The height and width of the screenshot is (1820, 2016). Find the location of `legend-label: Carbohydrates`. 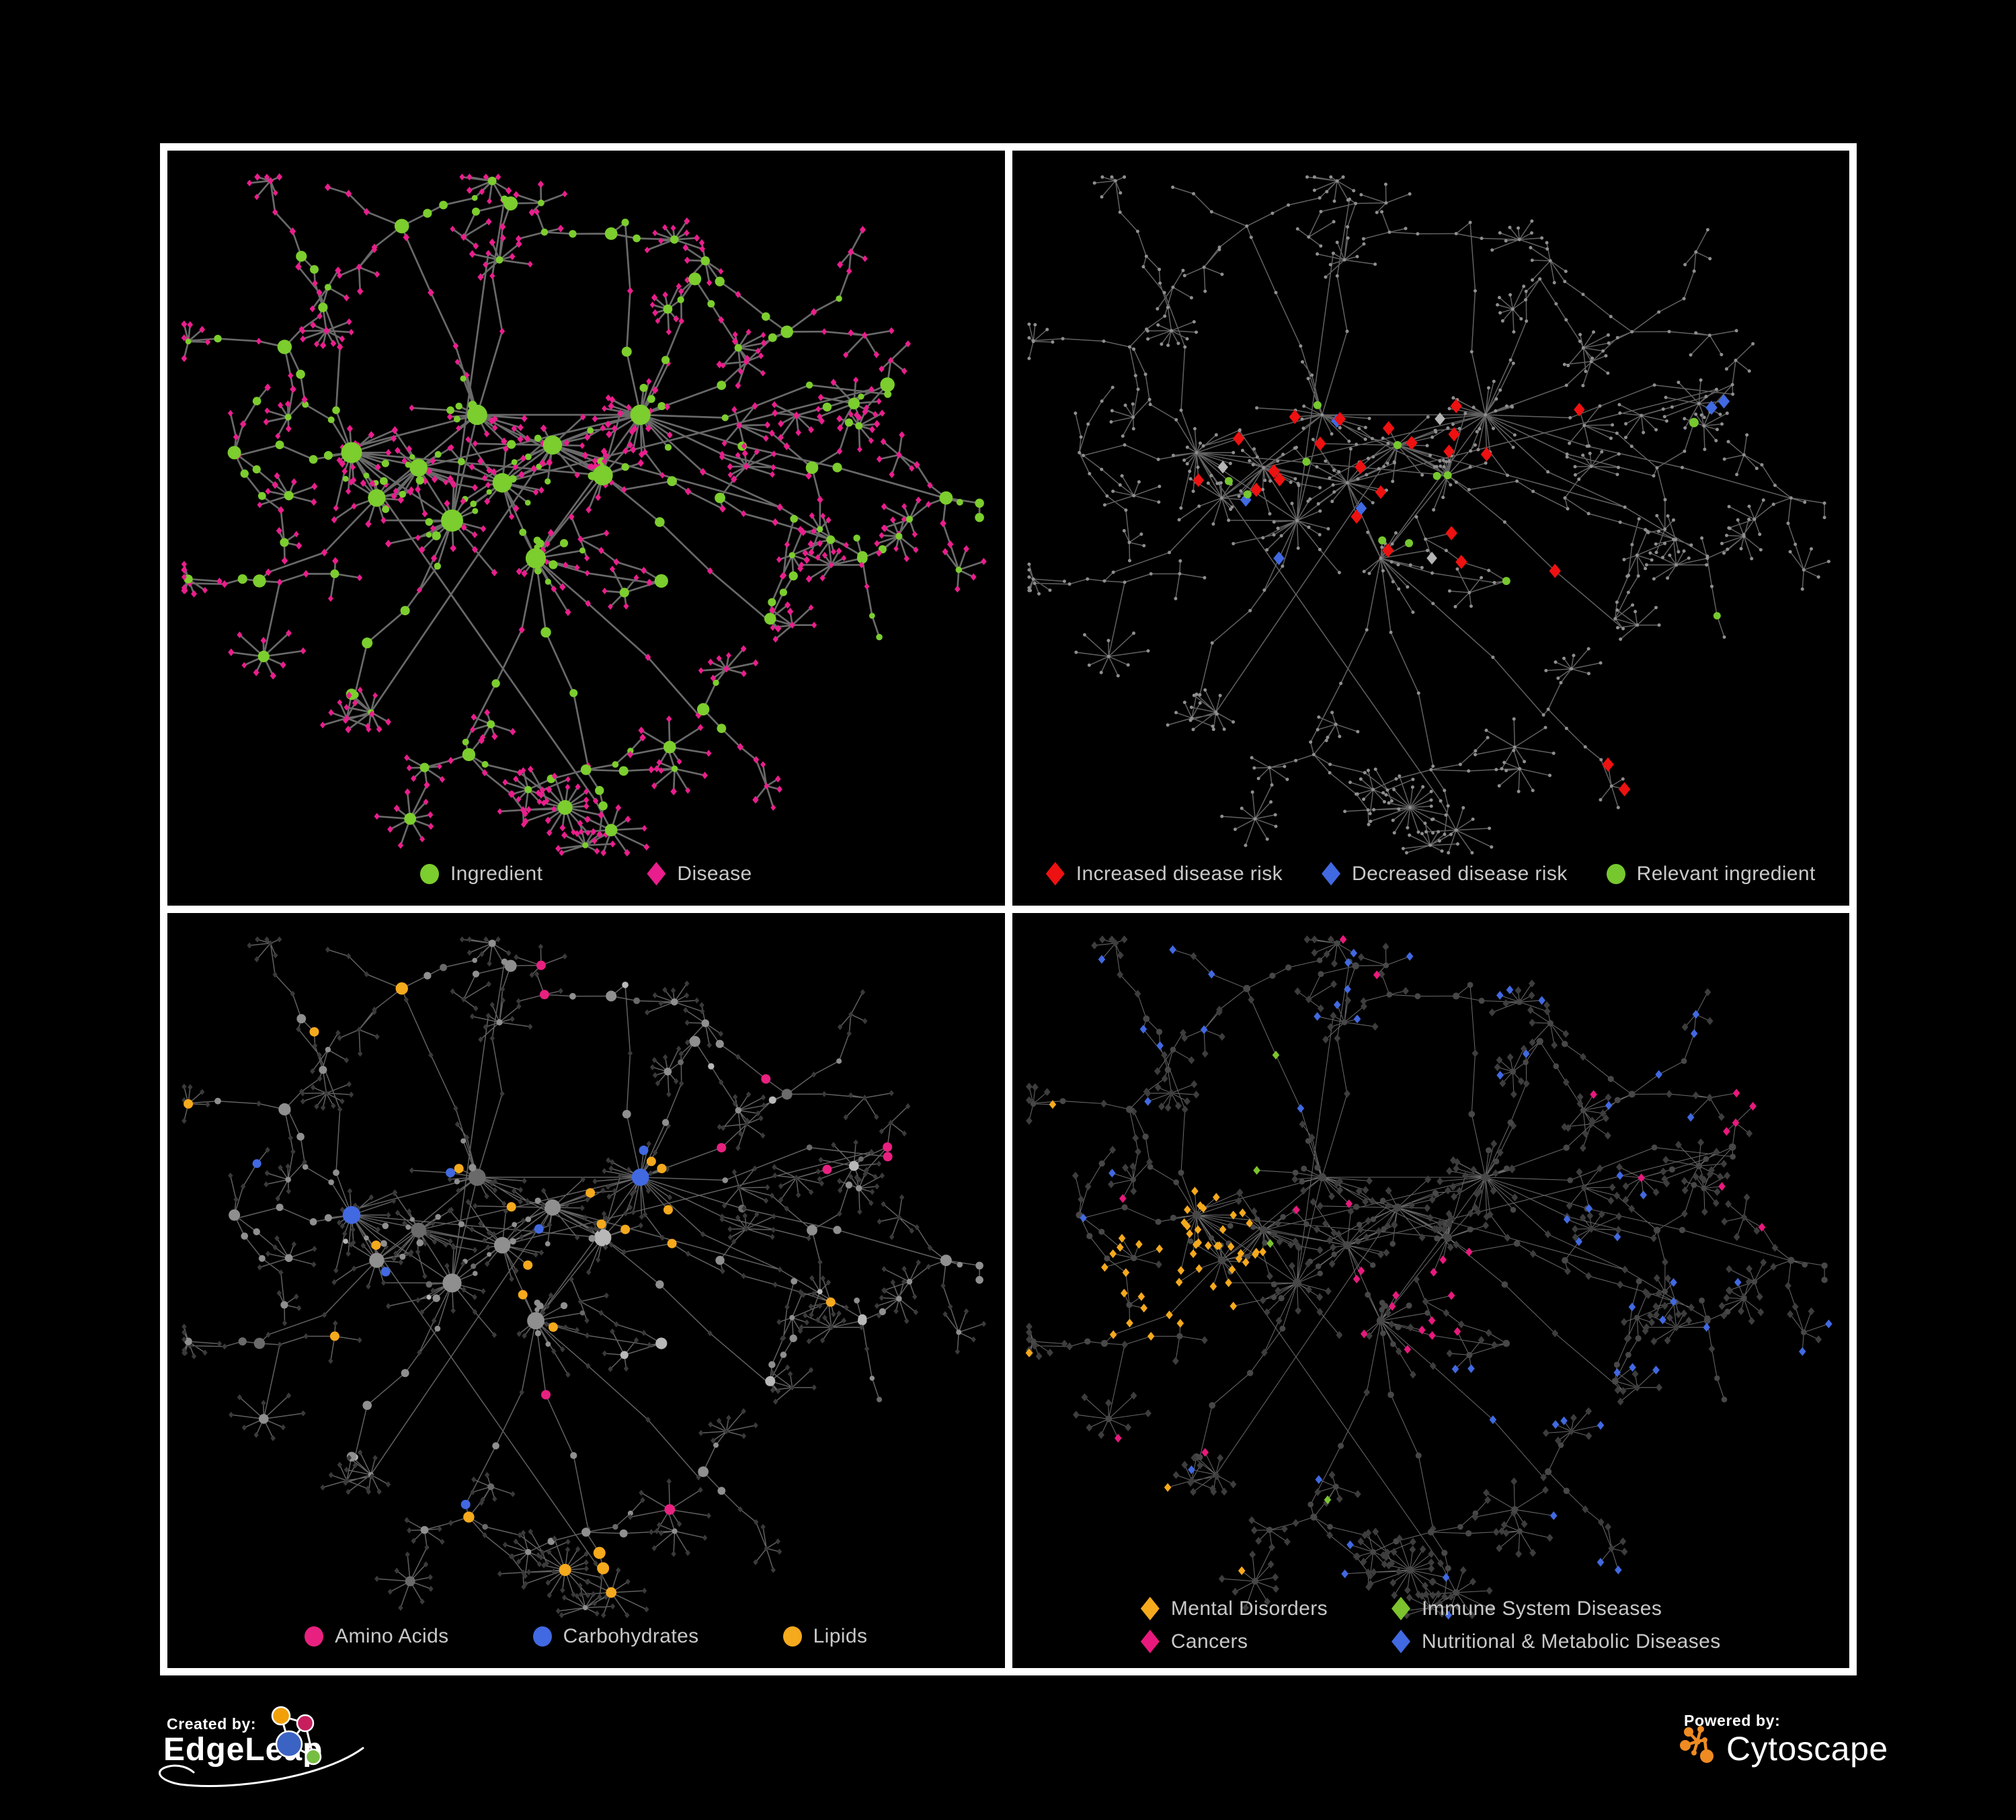

legend-label: Carbohydrates is located at coordinates (631, 1636).